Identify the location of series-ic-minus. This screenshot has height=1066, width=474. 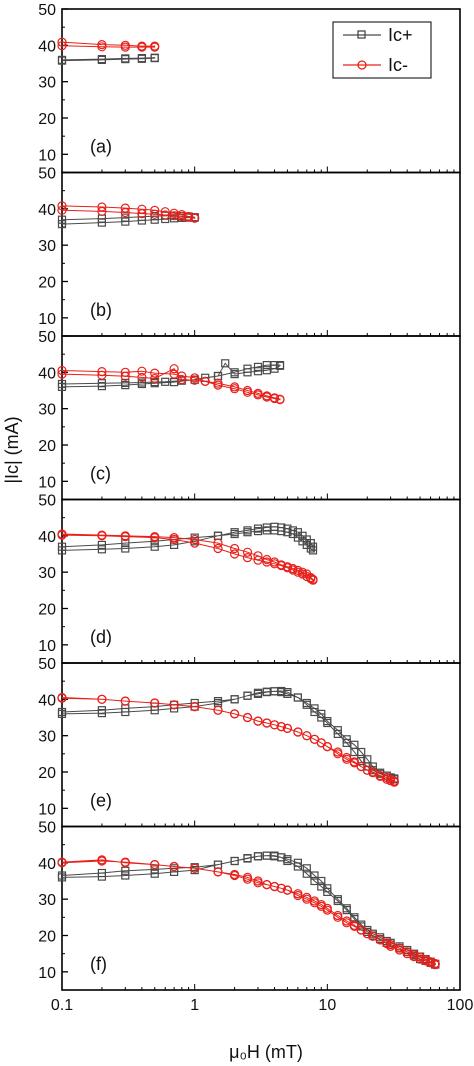
(128, 212).